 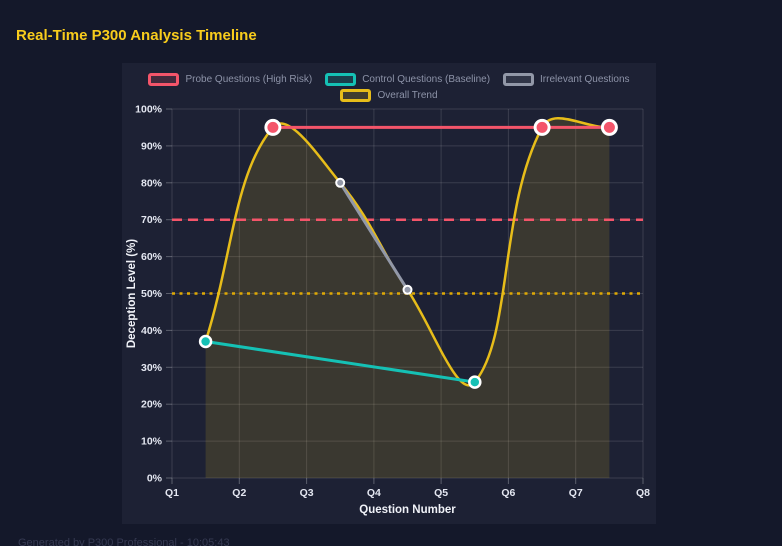 What do you see at coordinates (152, 257) in the screenshot?
I see `y-tick-label: 60%` at bounding box center [152, 257].